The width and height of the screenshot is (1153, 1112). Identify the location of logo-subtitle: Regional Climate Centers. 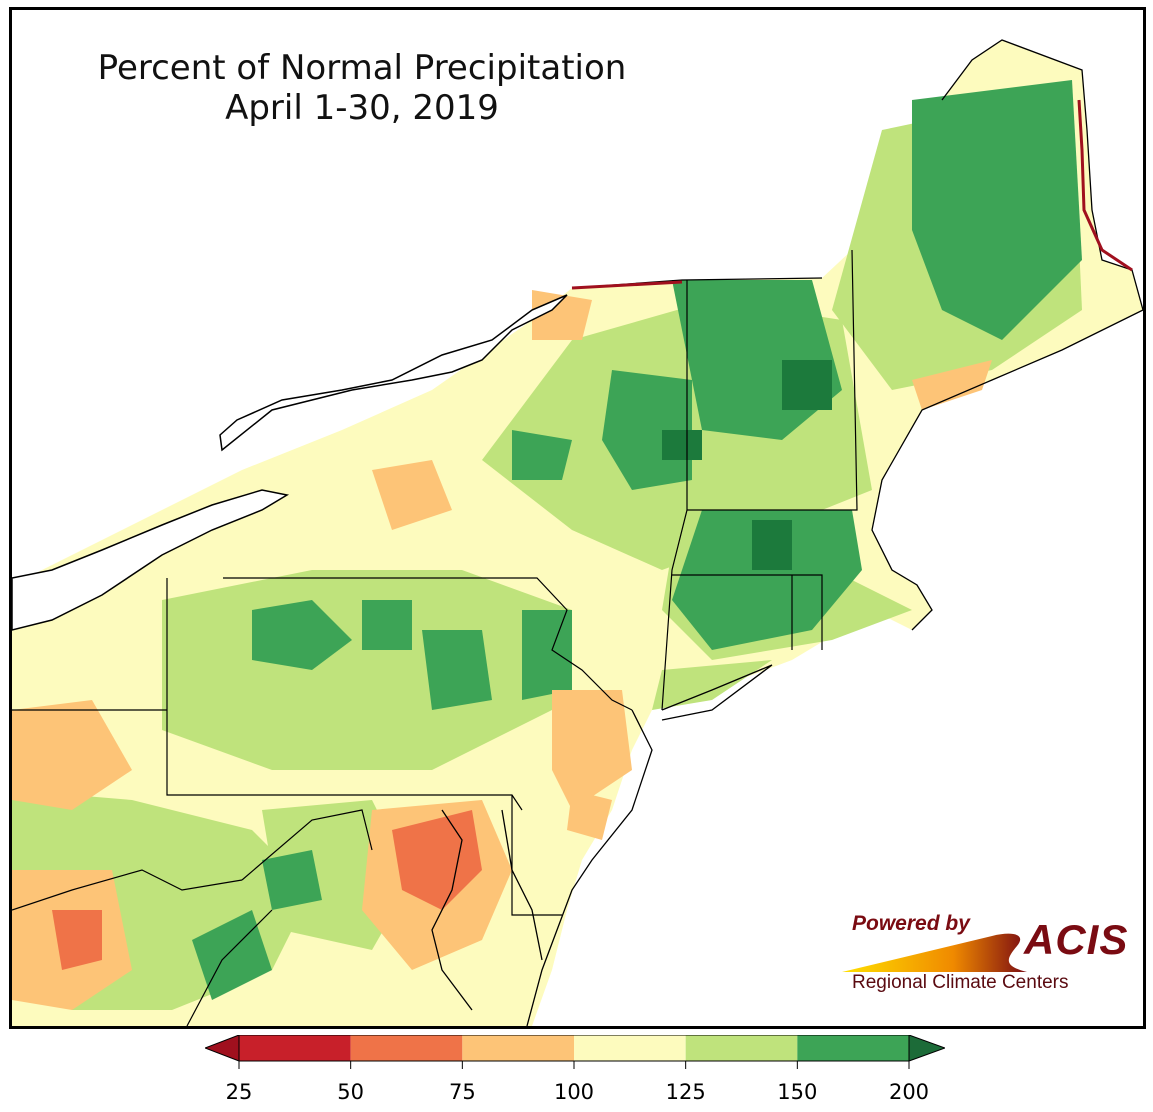
(960, 982).